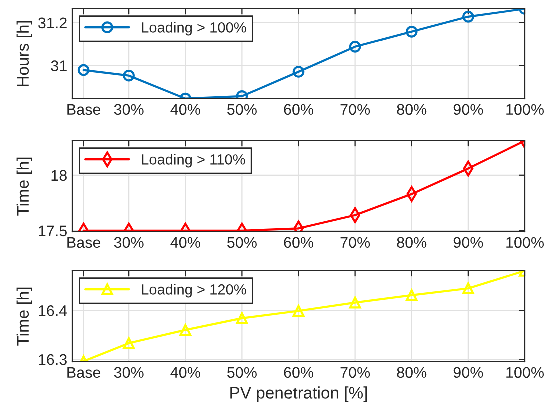 This screenshot has width=547, height=419. What do you see at coordinates (53, 310) in the screenshot?
I see `y-tick-label: 16.4` at bounding box center [53, 310].